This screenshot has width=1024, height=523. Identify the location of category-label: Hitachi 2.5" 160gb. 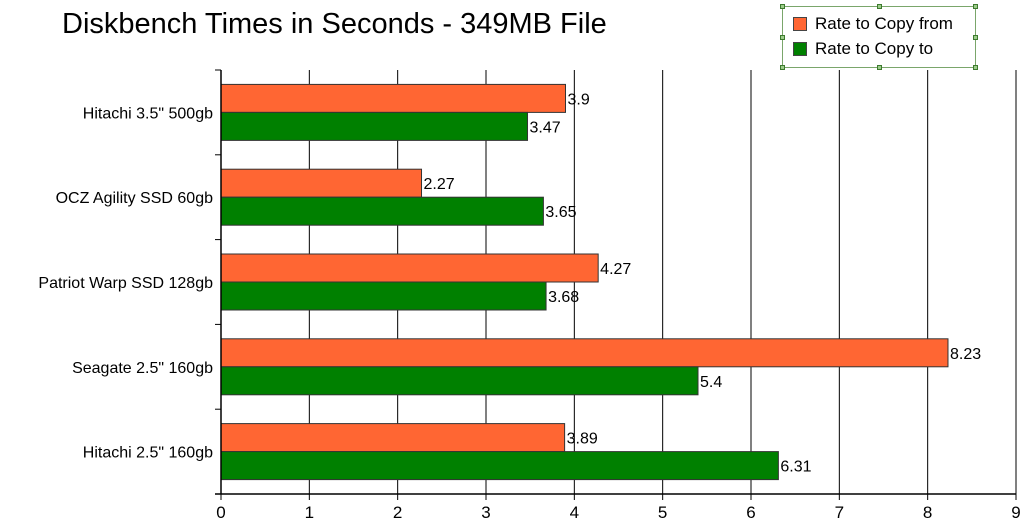
(148, 453).